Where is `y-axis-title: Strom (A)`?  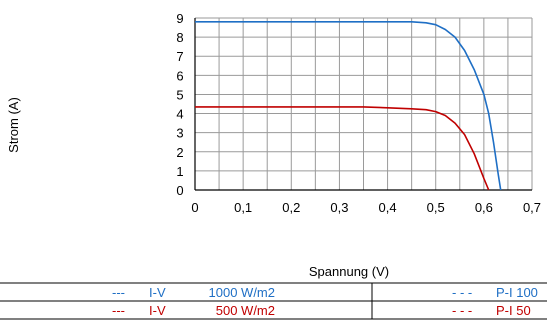 y-axis-title: Strom (A) is located at coordinates (13, 125).